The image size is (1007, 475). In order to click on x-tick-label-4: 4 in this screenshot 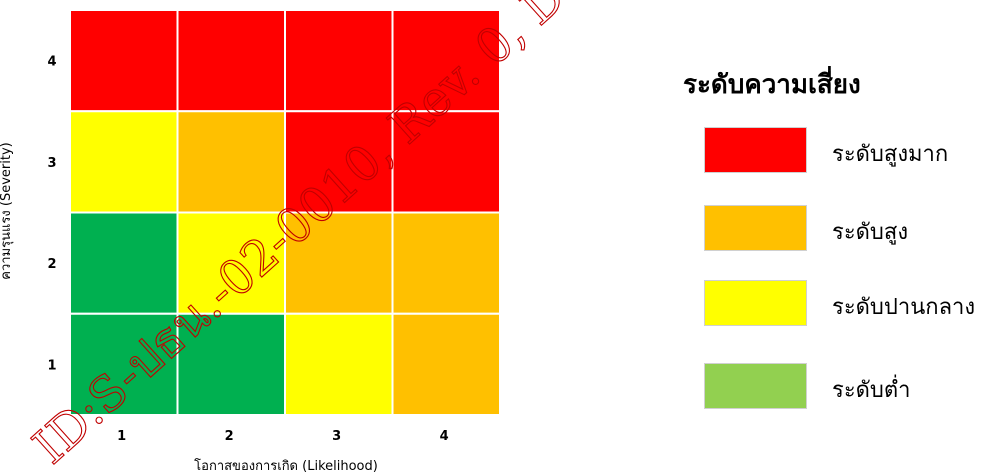, I will do `click(444, 436)`.